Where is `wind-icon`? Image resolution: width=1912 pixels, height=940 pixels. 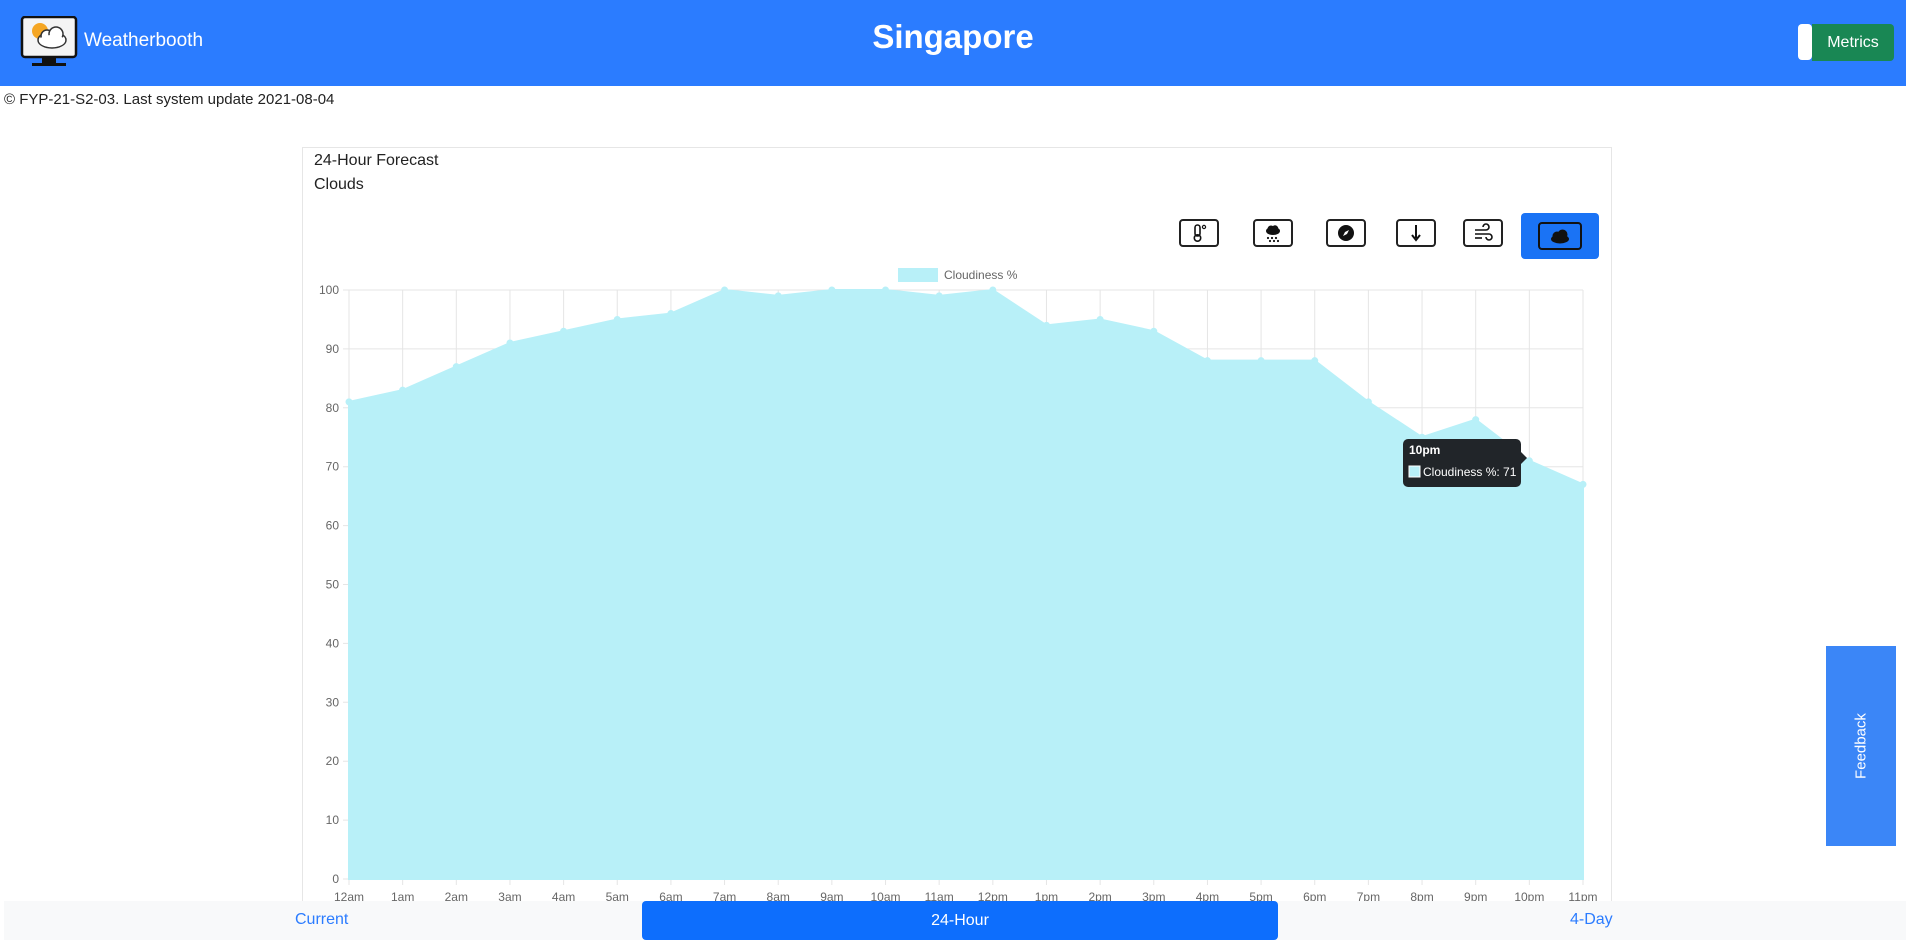 wind-icon is located at coordinates (1484, 232).